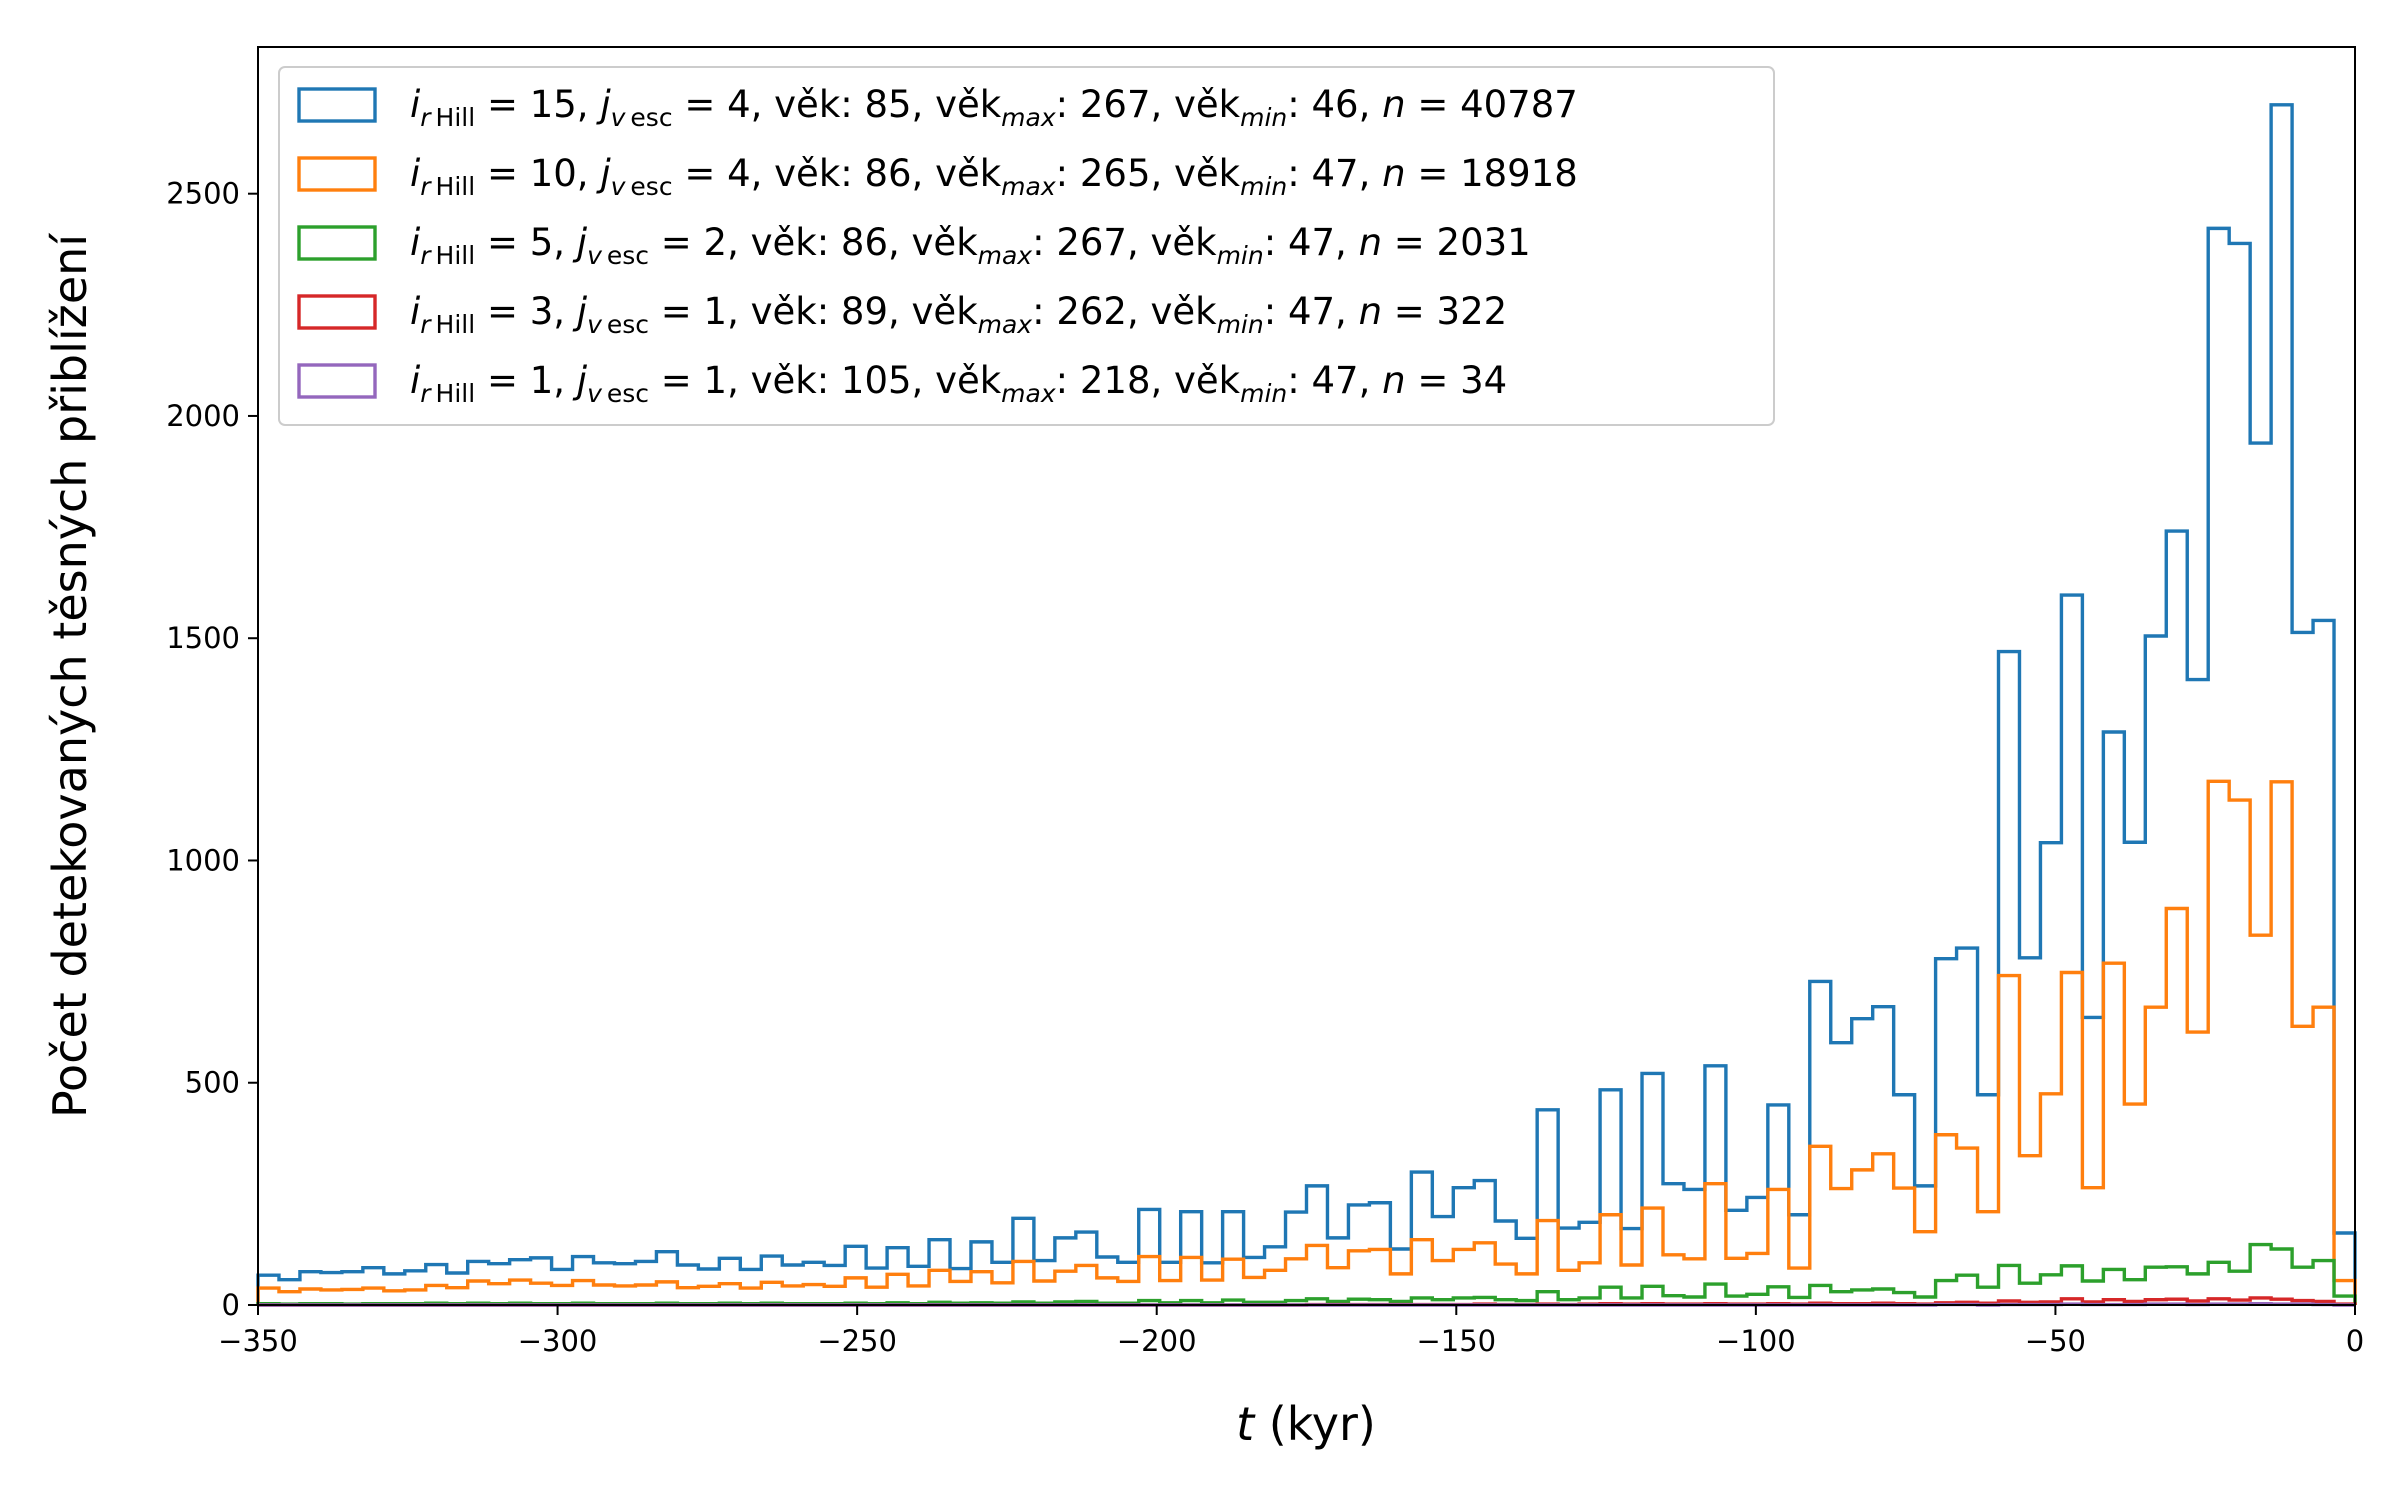 This screenshot has width=2400, height=1500. What do you see at coordinates (1306, 1424) in the screenshot?
I see `x-axis-label: t (kyr)` at bounding box center [1306, 1424].